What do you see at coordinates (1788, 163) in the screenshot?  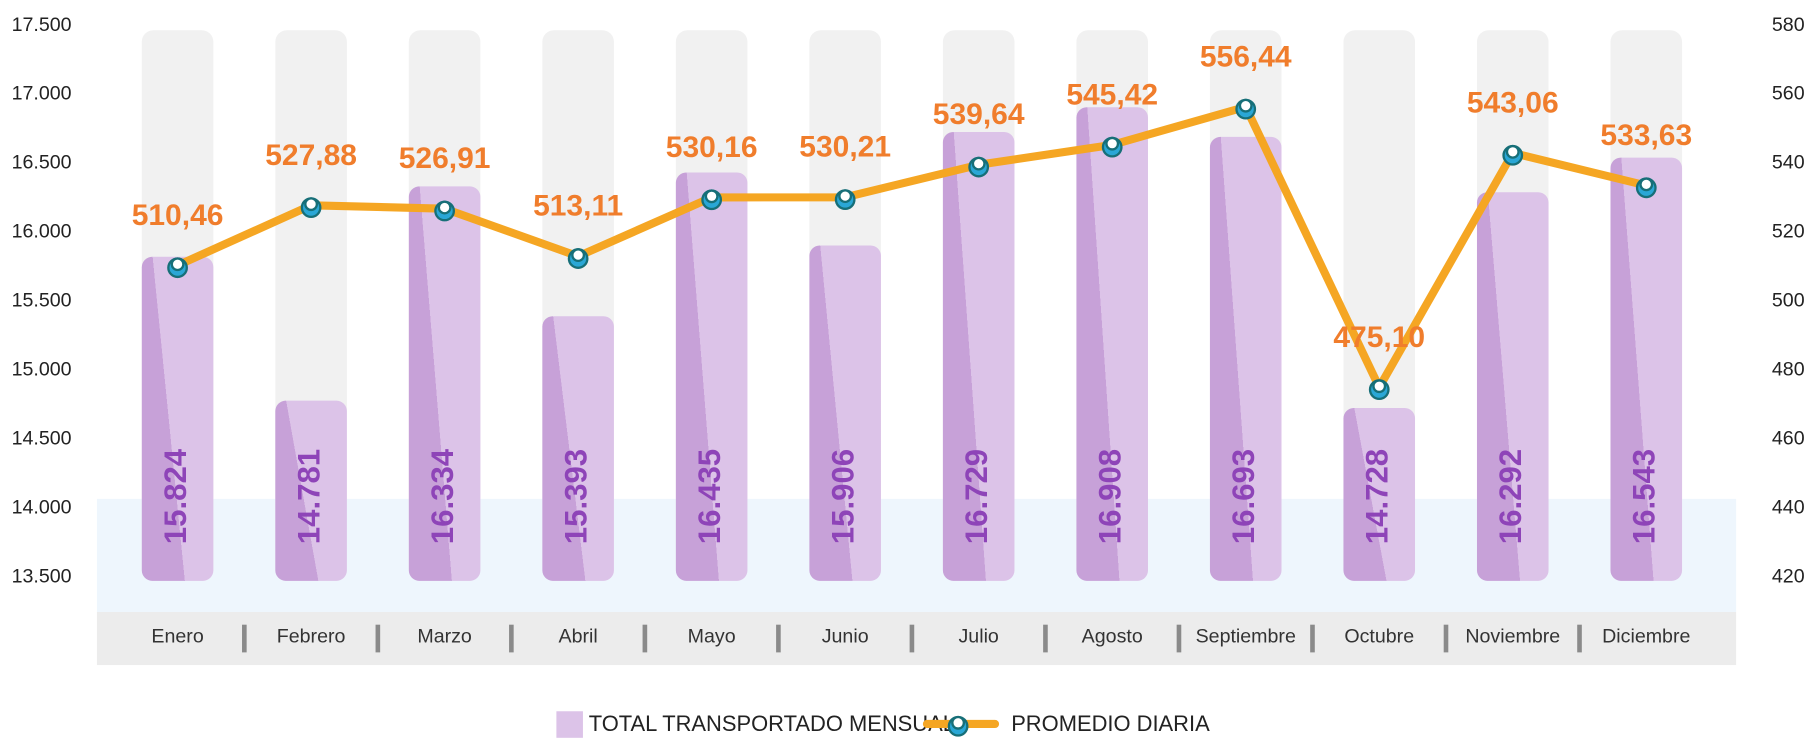 I see `y2-tick-label: 540` at bounding box center [1788, 163].